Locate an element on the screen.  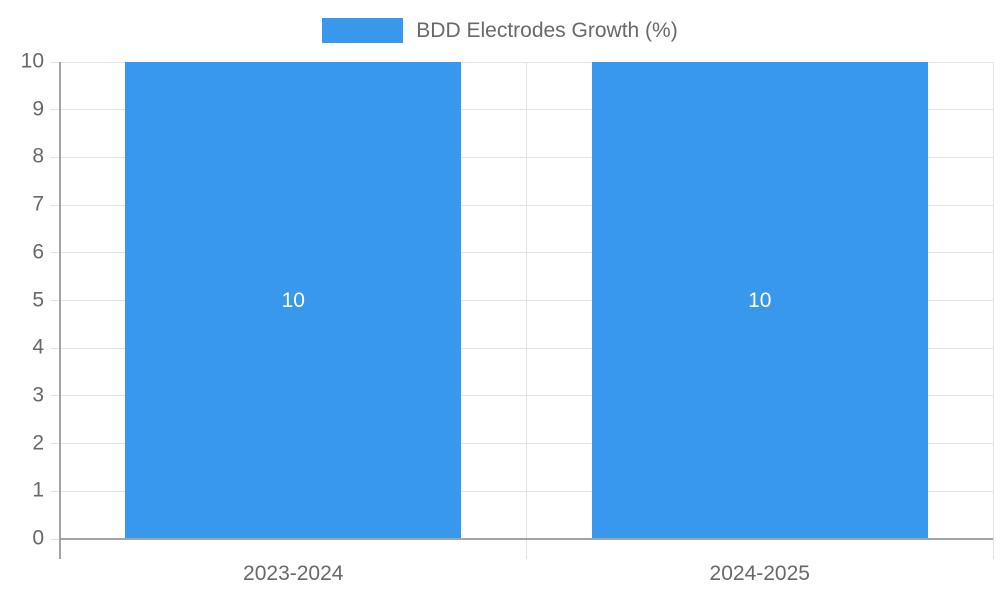
y-tick-label: 1 is located at coordinates (38, 490).